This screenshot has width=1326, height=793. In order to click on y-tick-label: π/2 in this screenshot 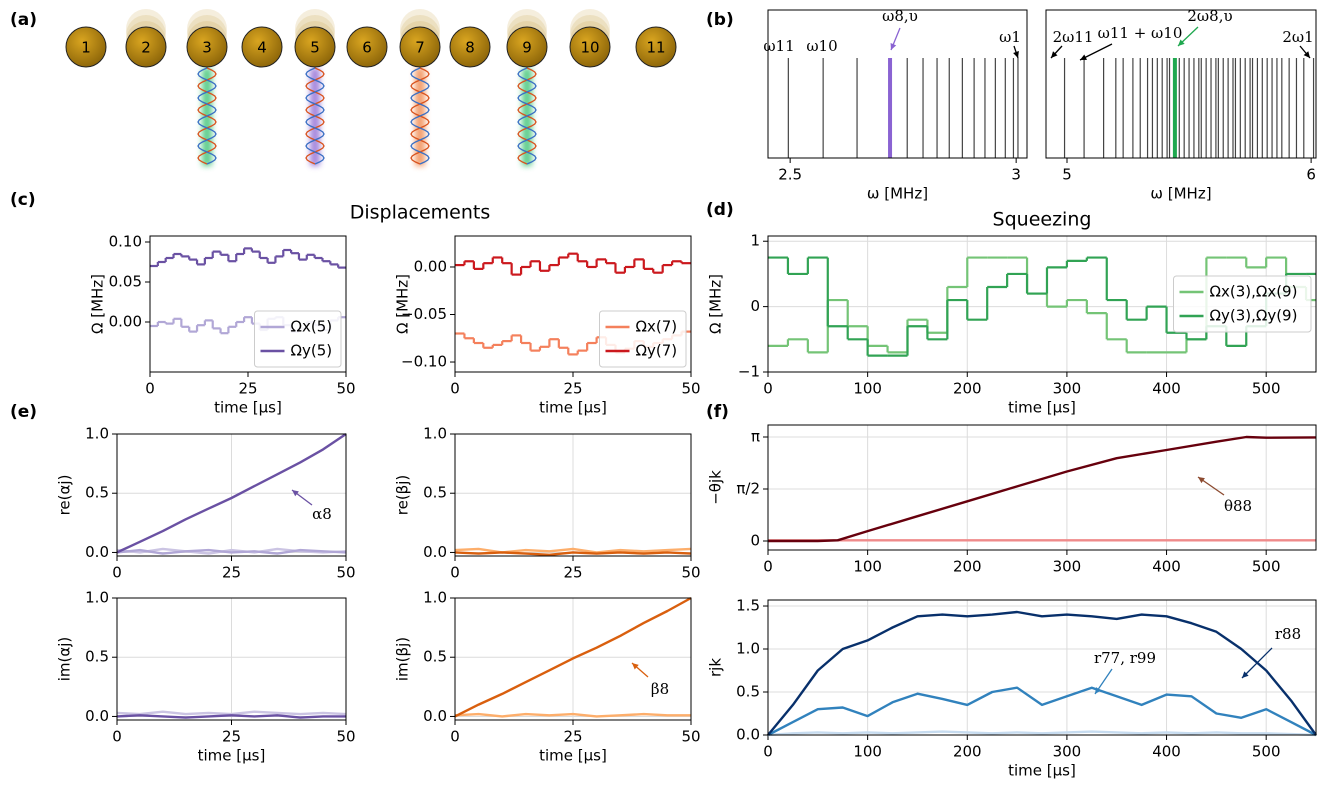, I will do `click(748, 488)`.